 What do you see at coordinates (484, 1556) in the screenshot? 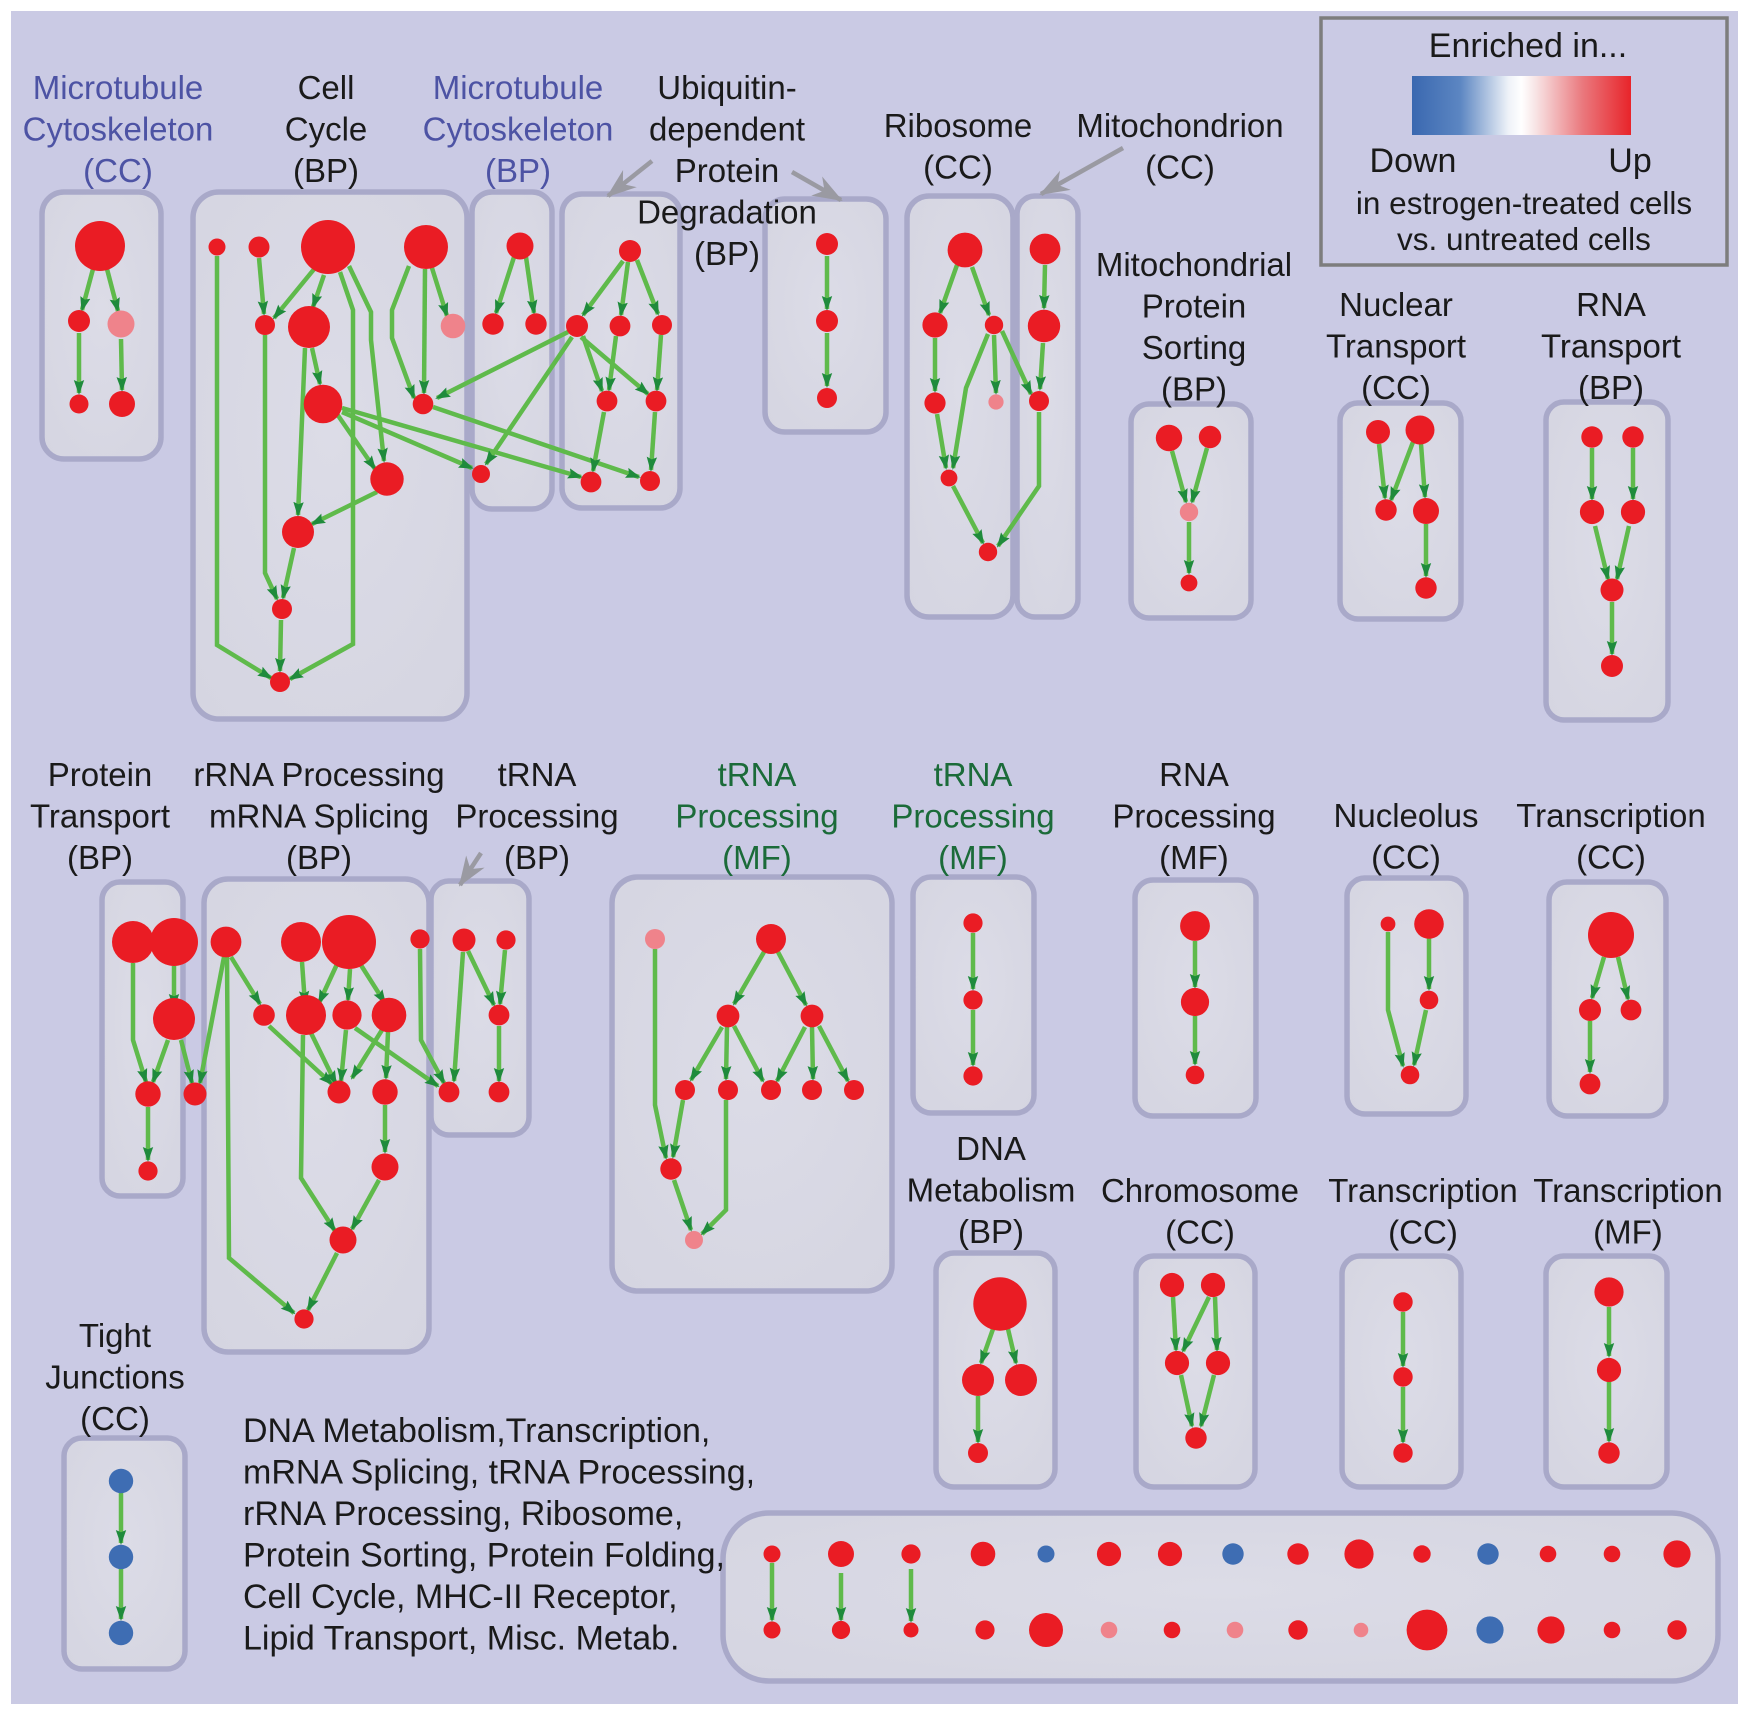
I see `svg-text:Protein Sorting, Protein Foldi: Protein Sorting, Protein Folding,` at bounding box center [484, 1556].